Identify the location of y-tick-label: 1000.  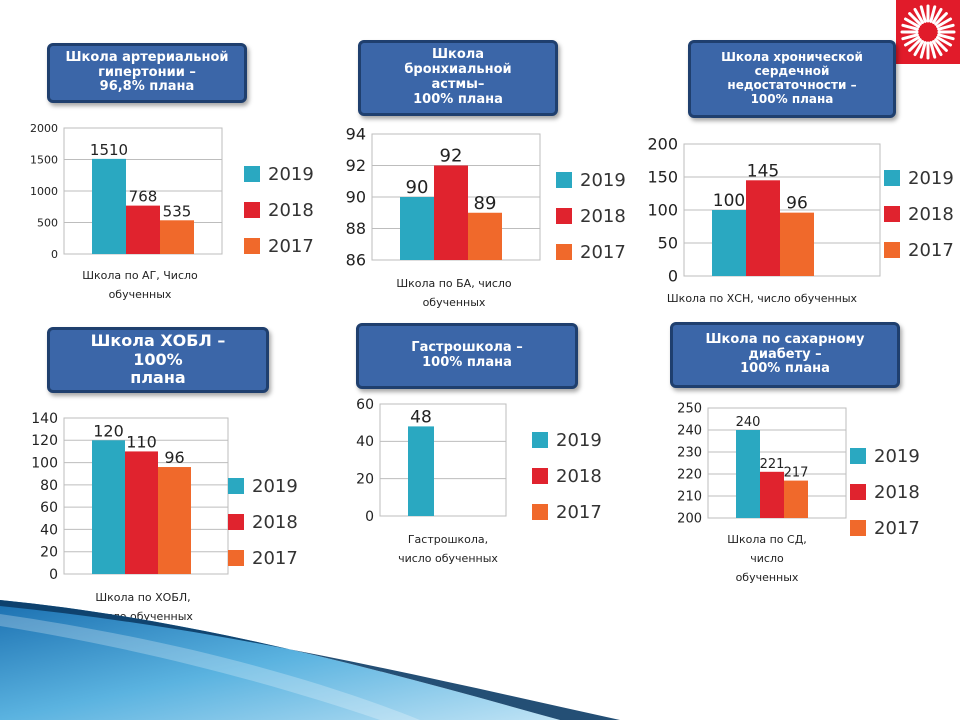
(44, 191).